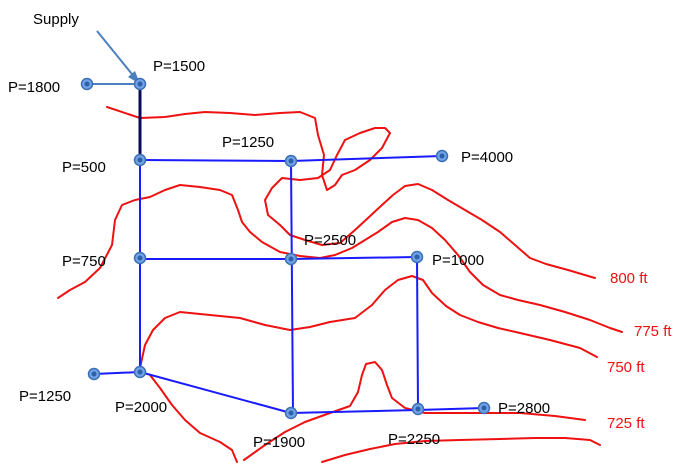 Image resolution: width=689 pixels, height=473 pixels. Describe the element at coordinates (34, 87) in the screenshot. I see `node-label: P=1800` at that location.